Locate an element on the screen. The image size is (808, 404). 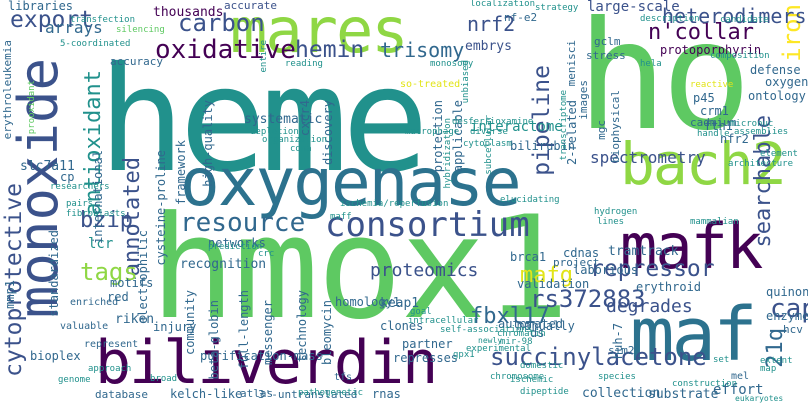
word-crm1: crm1 is located at coordinates (714, 111).